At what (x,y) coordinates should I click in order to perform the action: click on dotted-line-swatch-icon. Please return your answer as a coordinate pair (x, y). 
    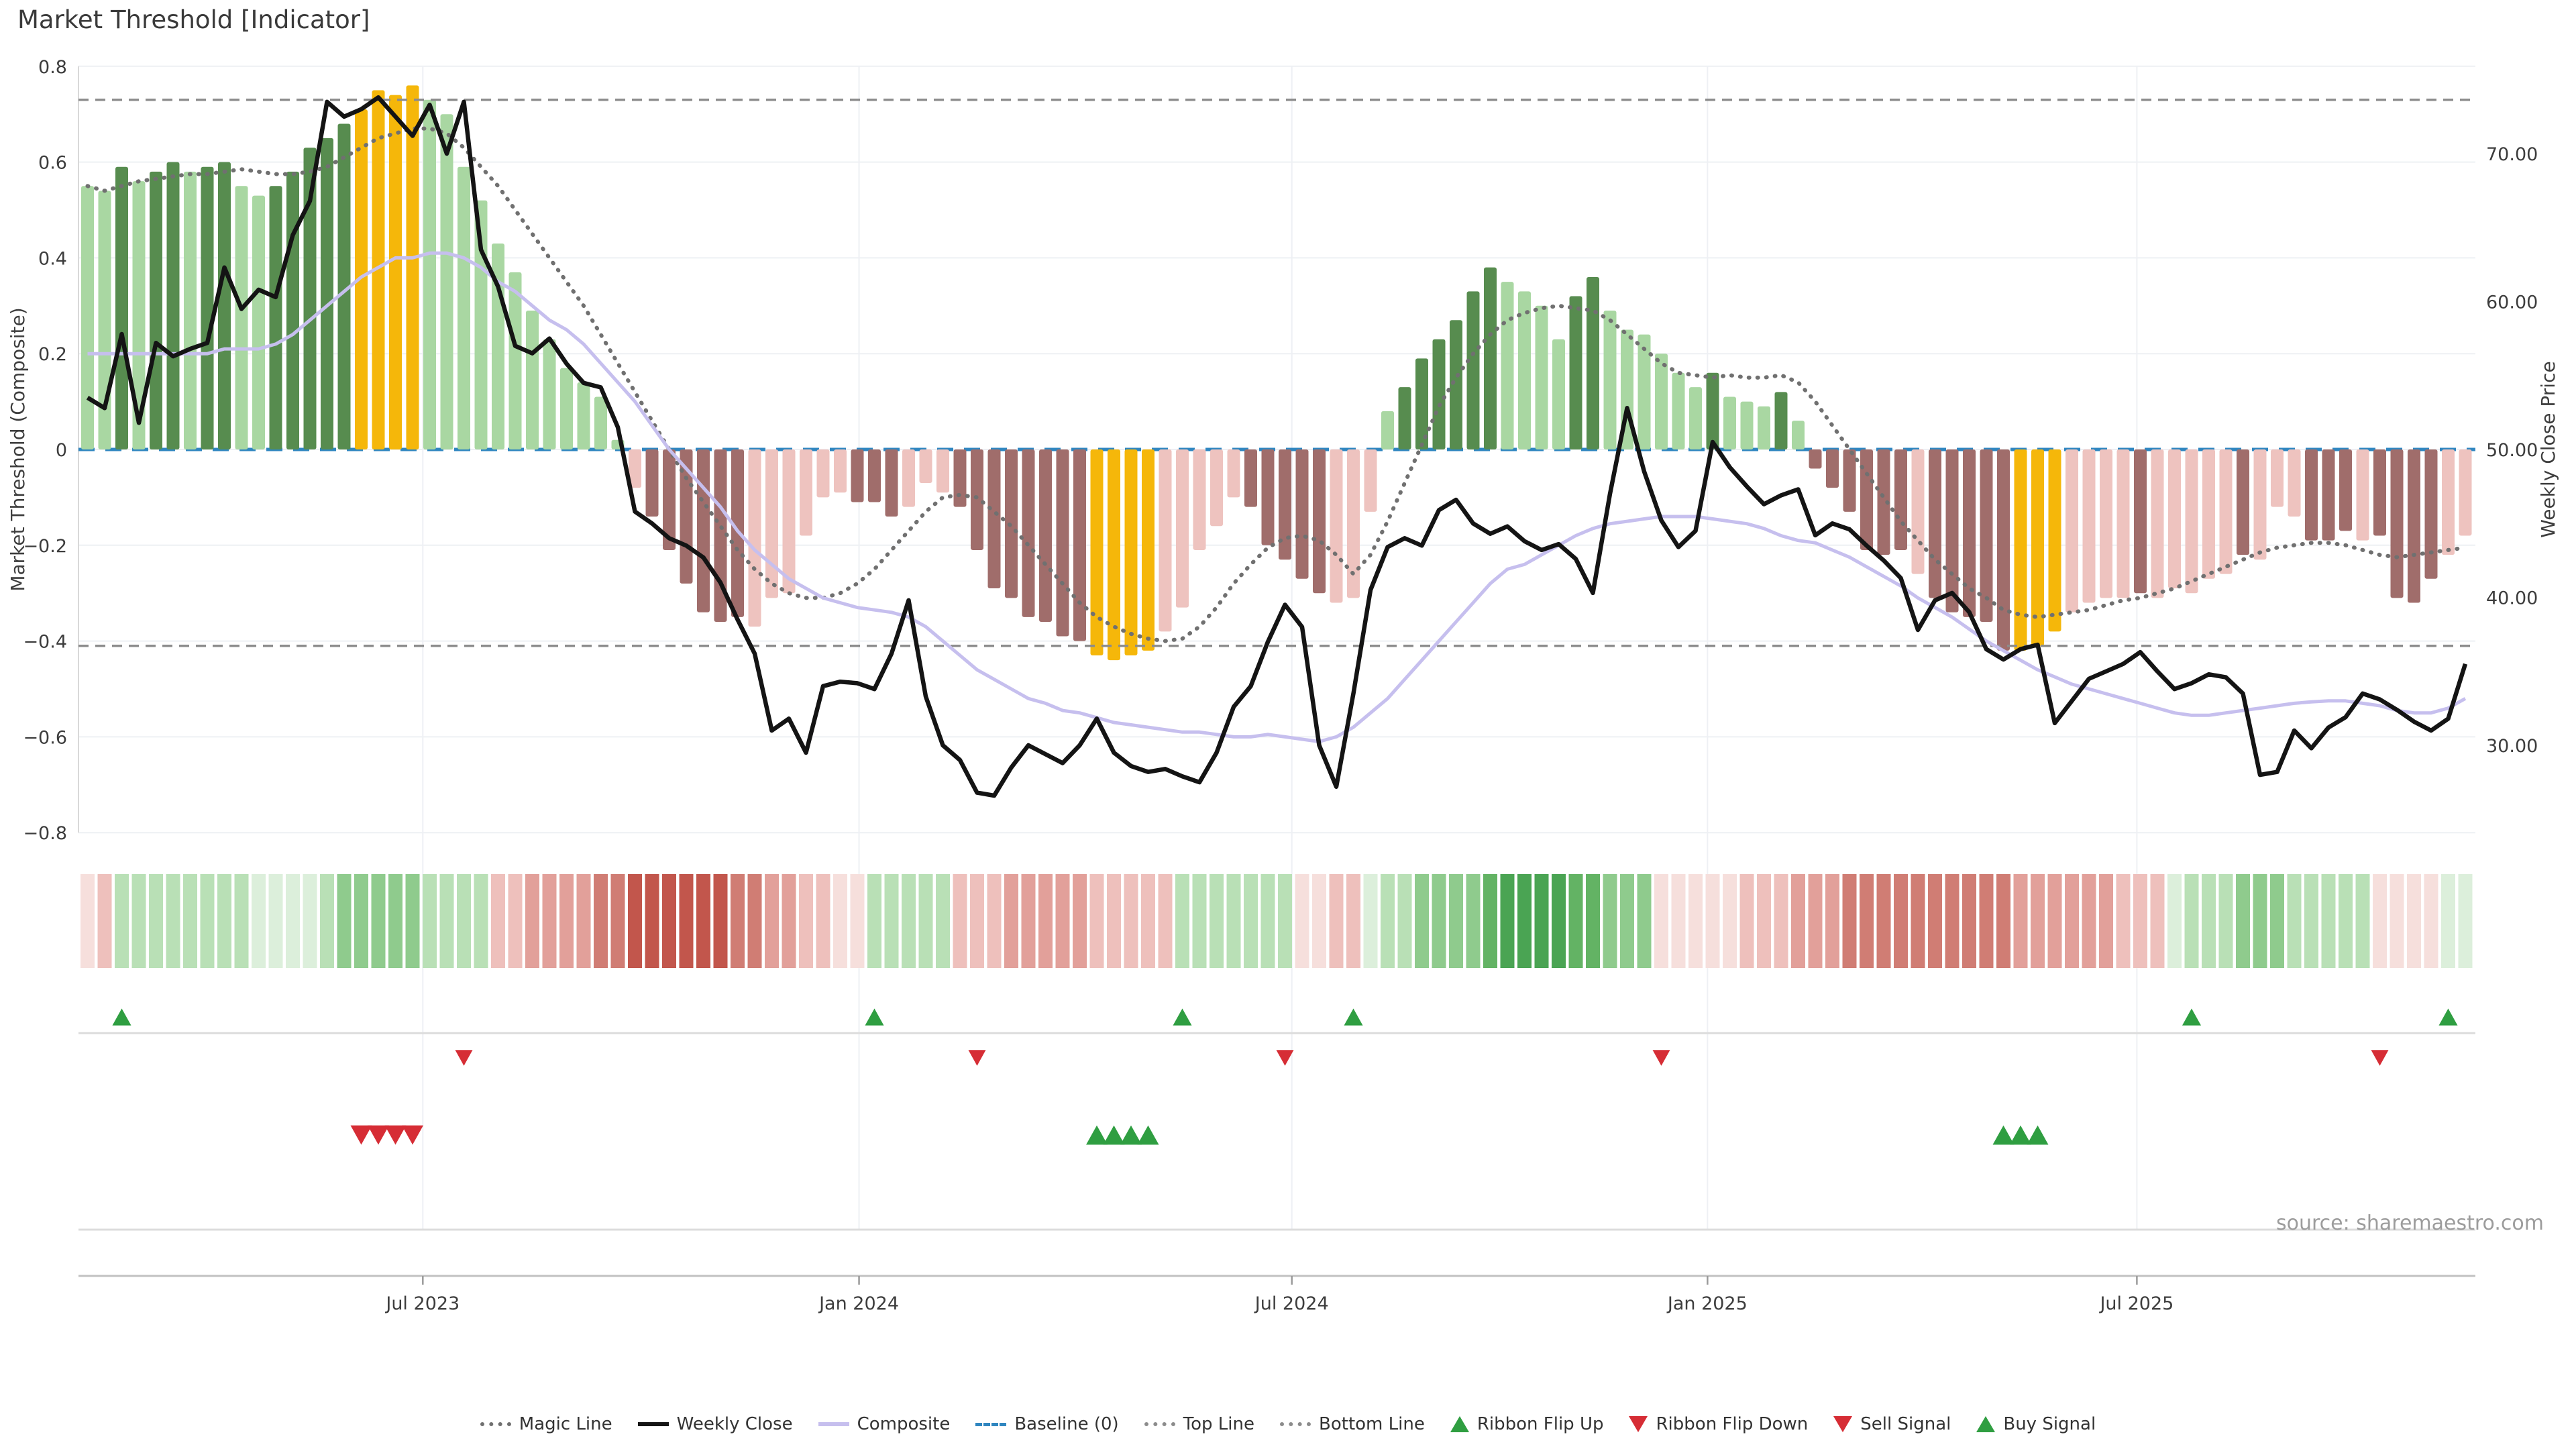
    Looking at the image, I should click on (1159, 1424).